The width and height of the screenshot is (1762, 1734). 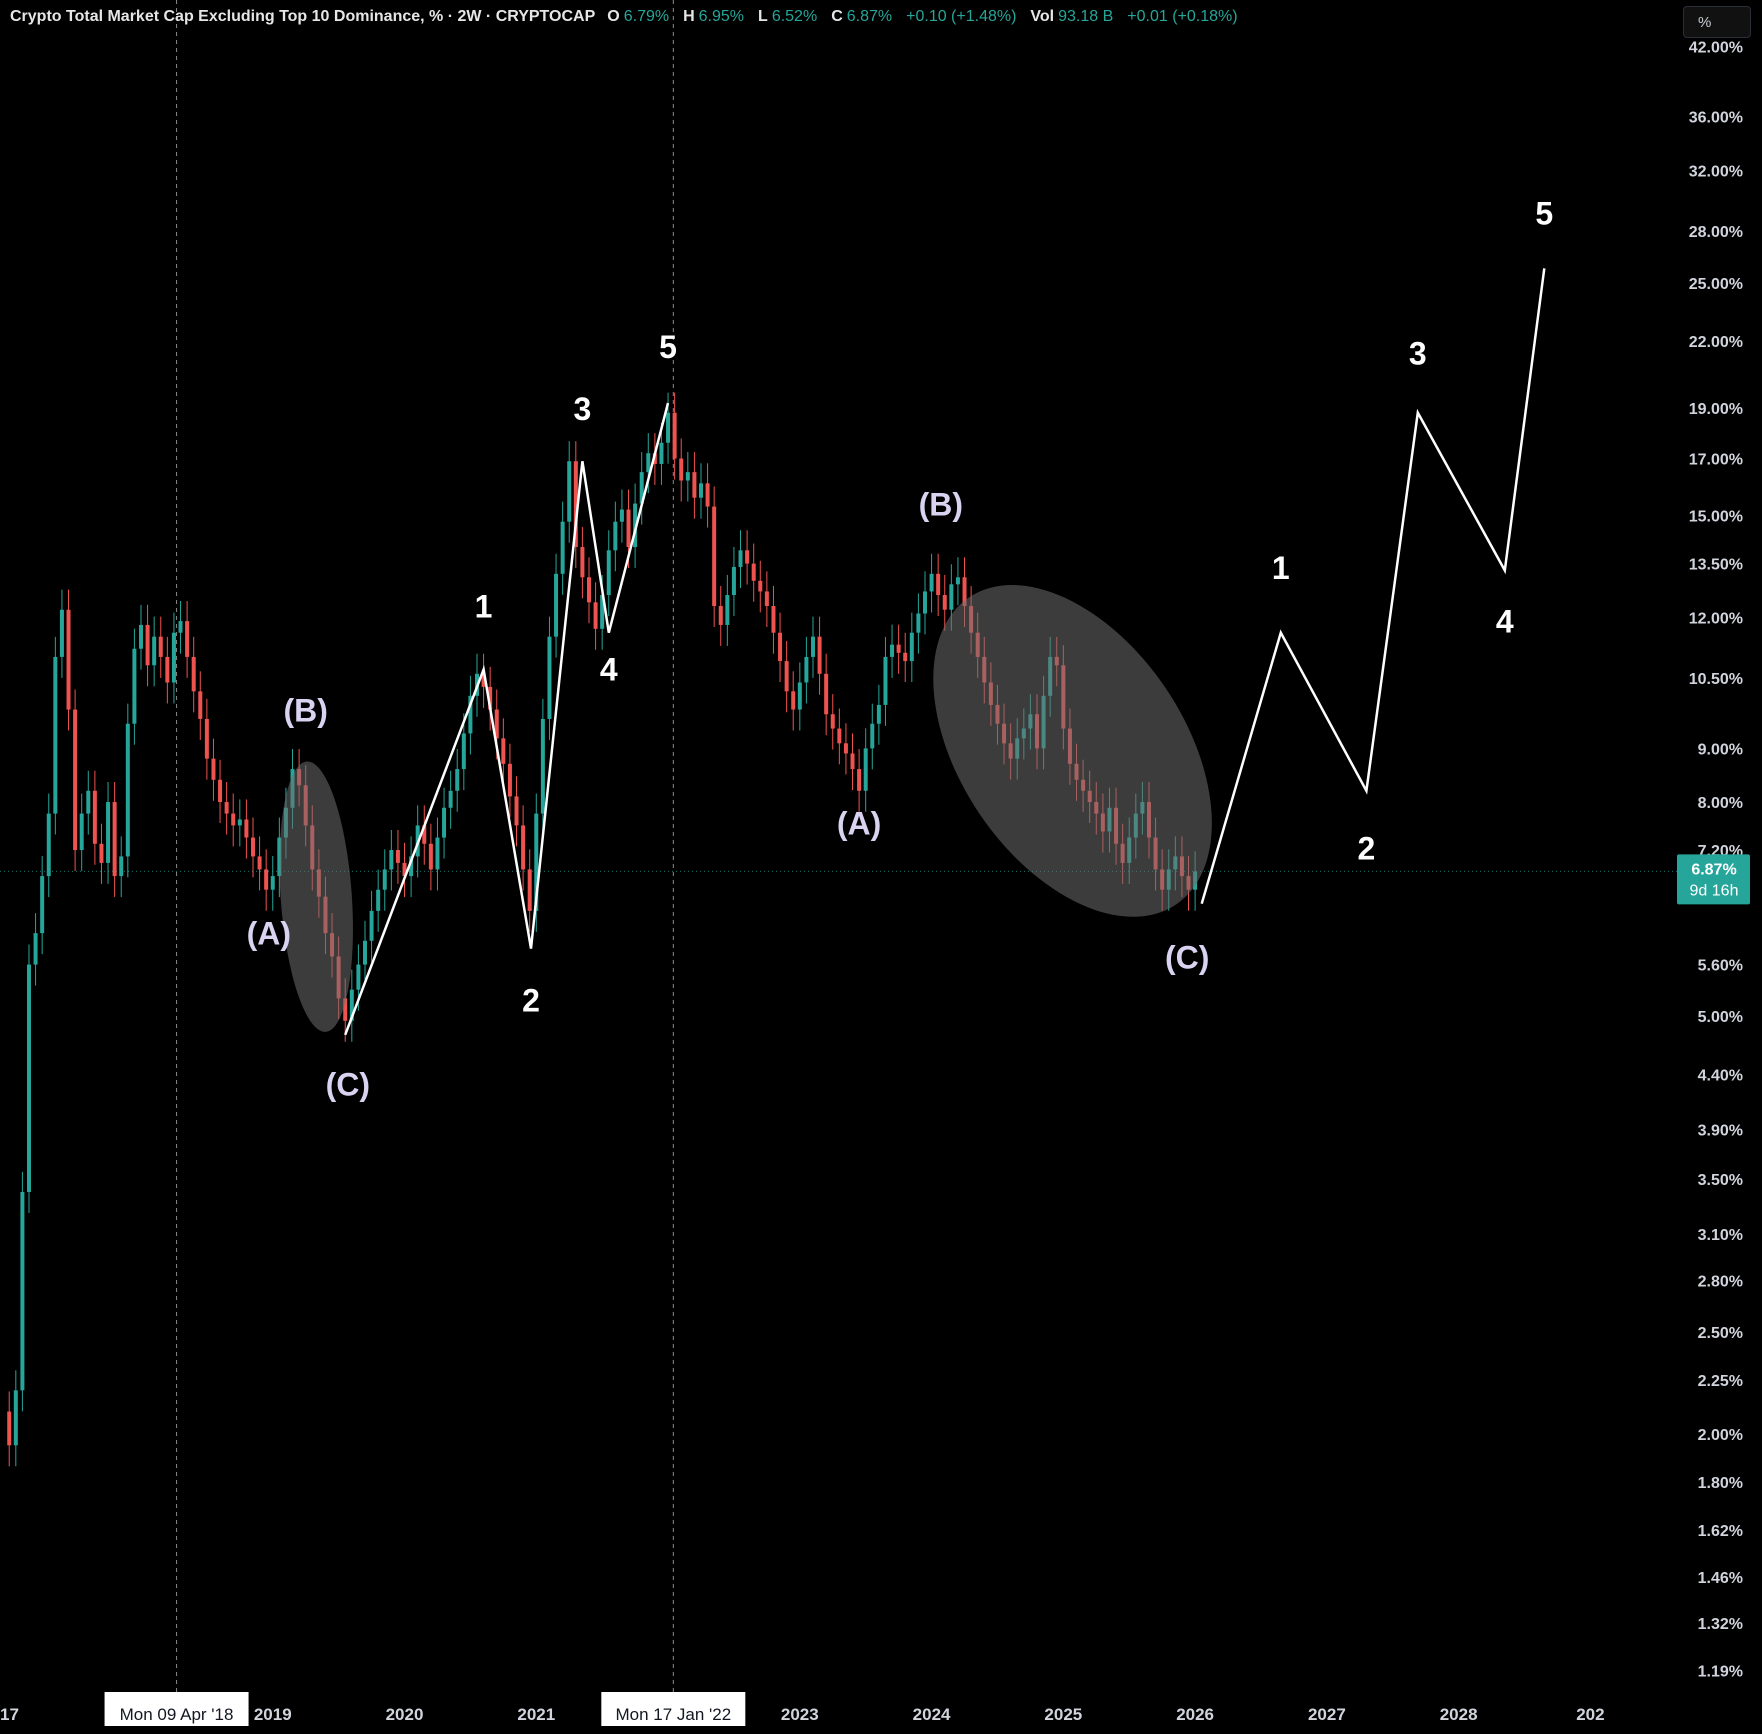 What do you see at coordinates (1714, 890) in the screenshot?
I see `bar-countdown: 9d 16h` at bounding box center [1714, 890].